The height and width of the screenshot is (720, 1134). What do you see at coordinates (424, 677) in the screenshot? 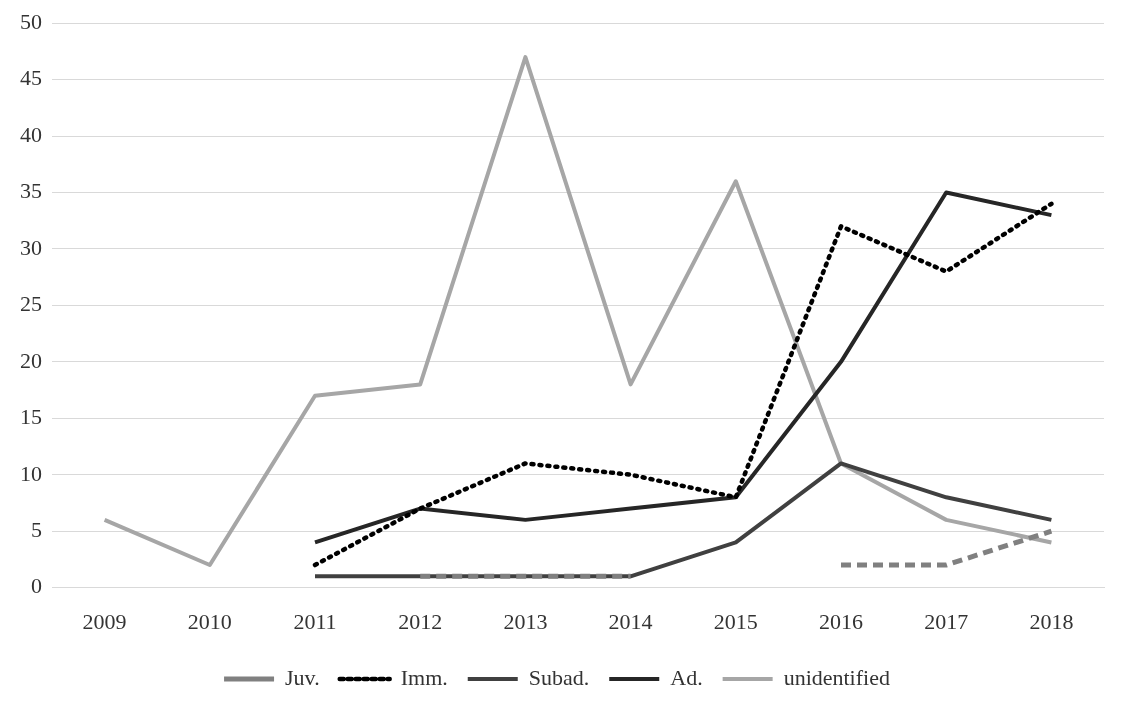
I see `legend-label: Imm.` at bounding box center [424, 677].